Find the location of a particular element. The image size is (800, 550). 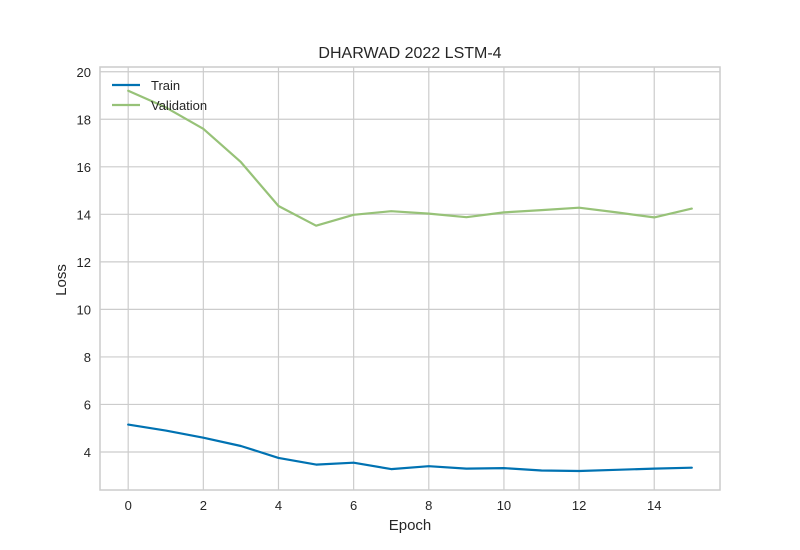

x-tick-label: 6 is located at coordinates (353, 505).